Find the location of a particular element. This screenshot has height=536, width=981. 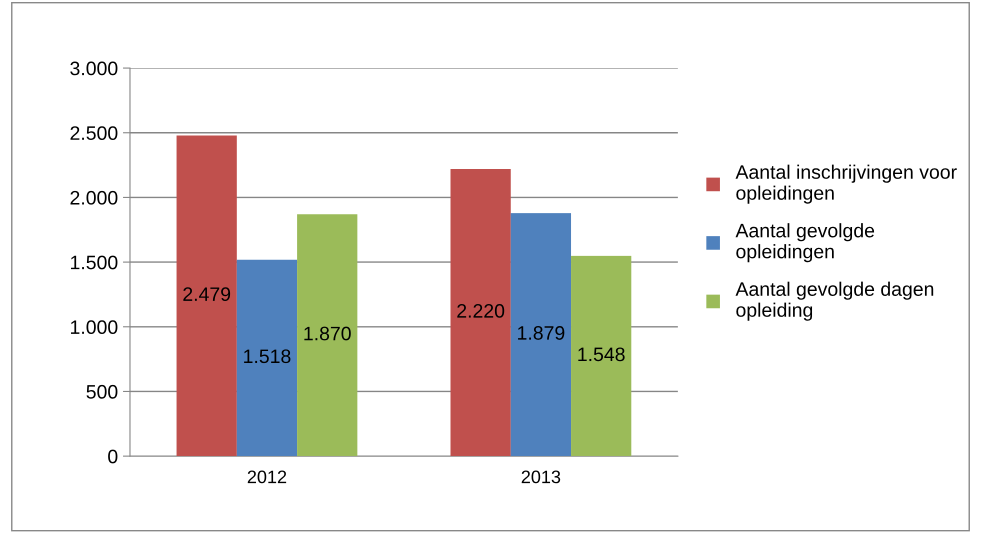

data-label: 2.479 is located at coordinates (206, 294).